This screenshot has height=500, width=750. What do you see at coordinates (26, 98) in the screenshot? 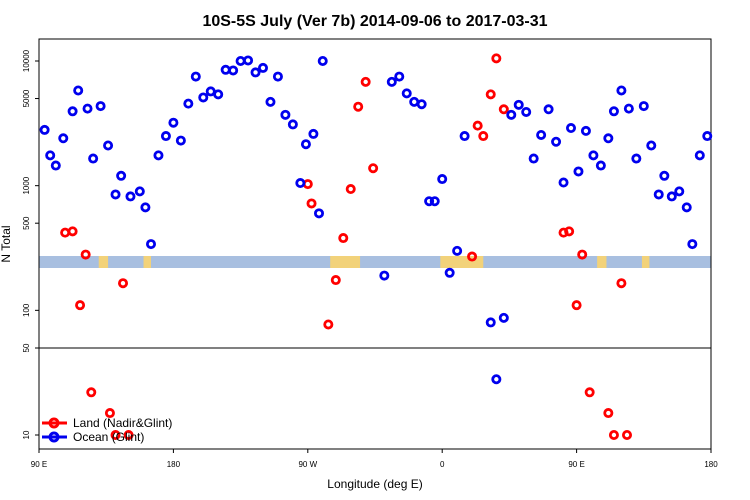
I see `y-tick-label-5: 5000` at bounding box center [26, 98].